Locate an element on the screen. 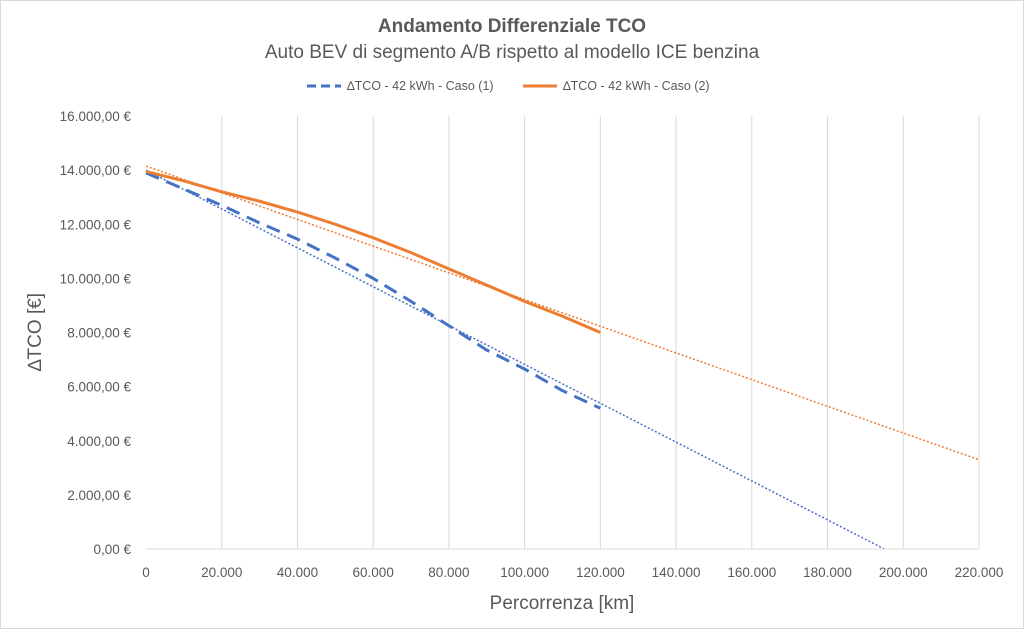 Image resolution: width=1024 pixels, height=629 pixels. x-tick-label-3: 60.000 is located at coordinates (373, 572).